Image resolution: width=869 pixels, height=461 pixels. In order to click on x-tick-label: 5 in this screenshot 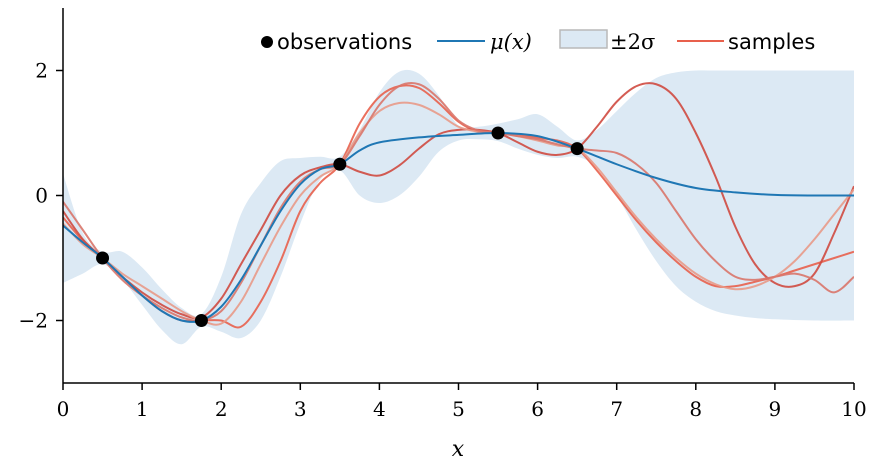, I will do `click(458, 409)`.